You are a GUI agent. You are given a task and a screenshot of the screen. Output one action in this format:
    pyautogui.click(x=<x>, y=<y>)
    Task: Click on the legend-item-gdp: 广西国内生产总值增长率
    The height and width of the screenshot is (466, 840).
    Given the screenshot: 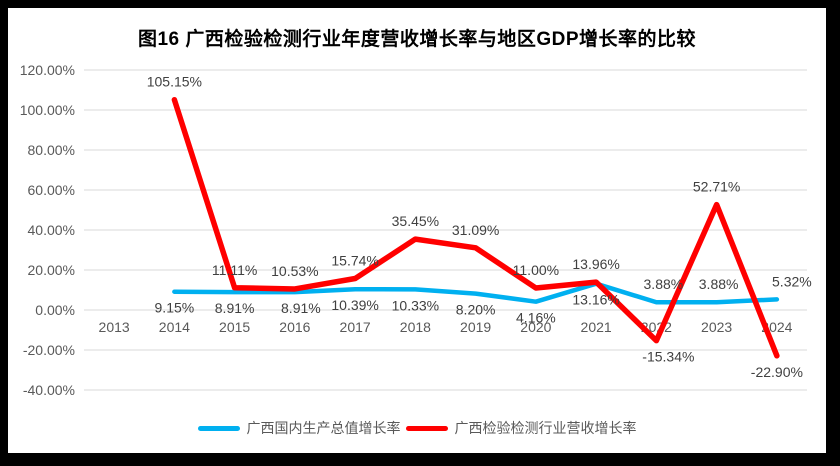 What is the action you would take?
    pyautogui.click(x=299, y=428)
    